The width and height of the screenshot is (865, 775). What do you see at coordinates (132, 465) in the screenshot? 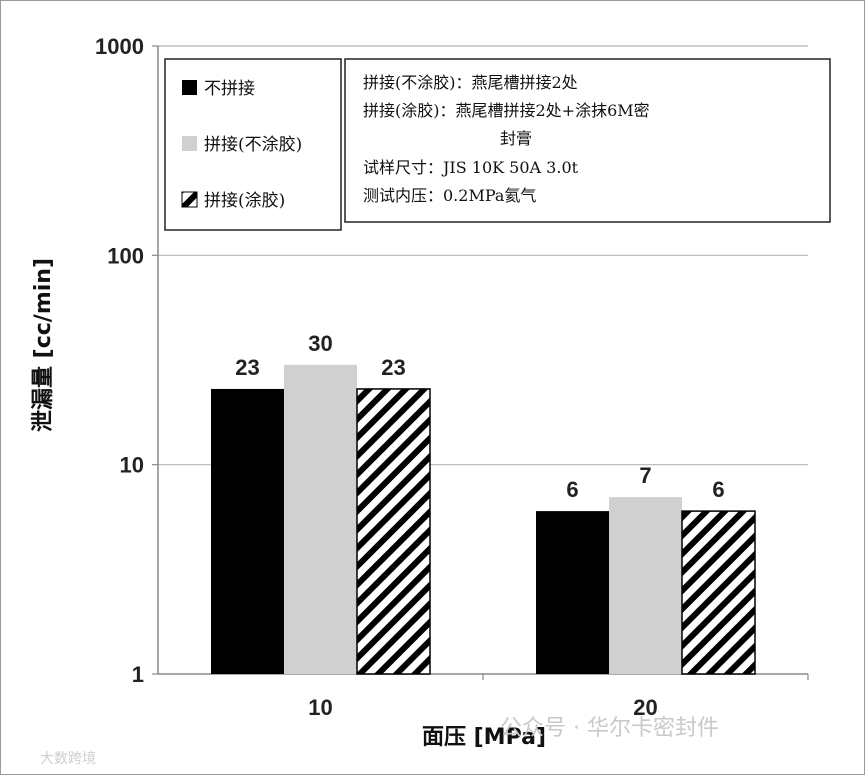
I see `y-tick-label-1: 10` at bounding box center [132, 465].